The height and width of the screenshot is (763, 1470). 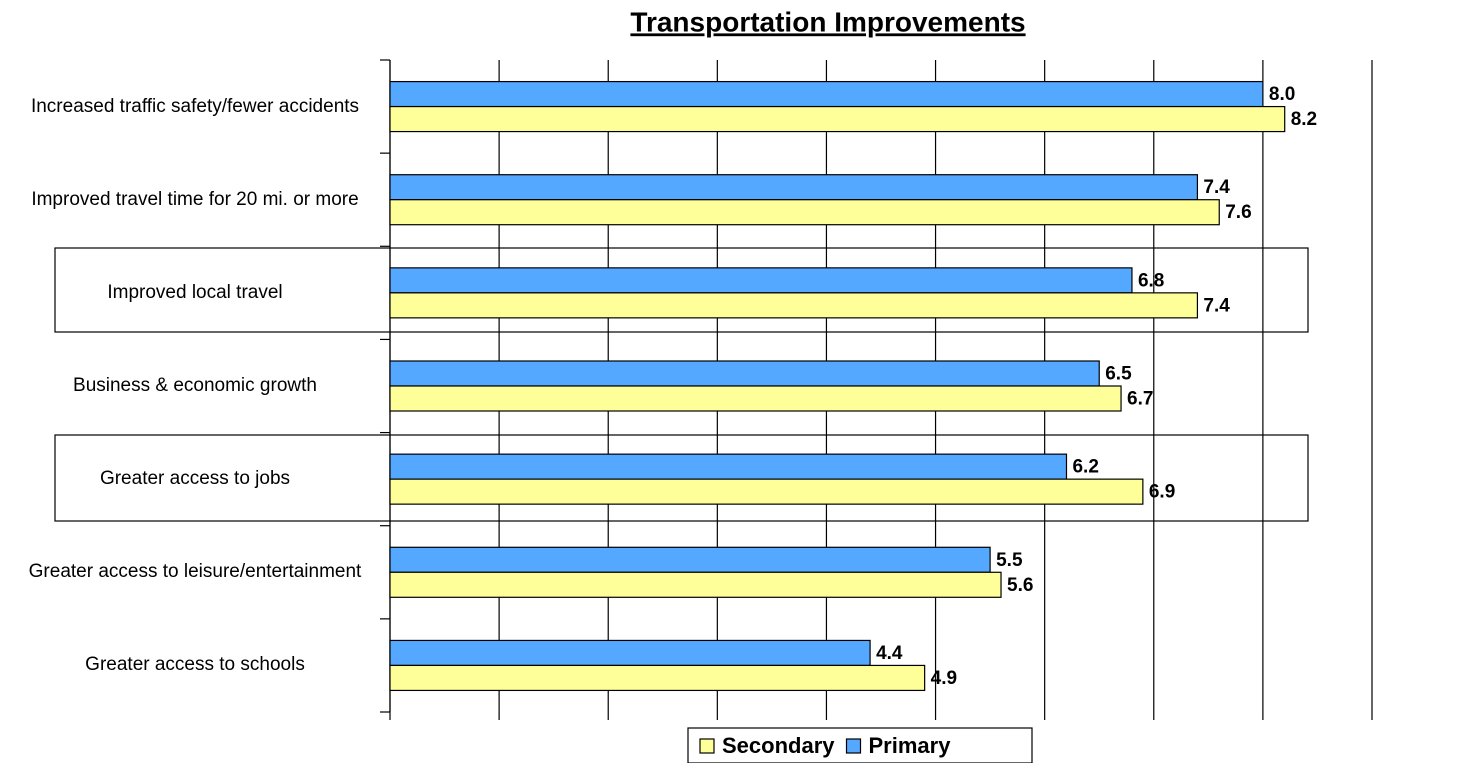 What do you see at coordinates (1282, 94) in the screenshot?
I see `data-label: 8.0` at bounding box center [1282, 94].